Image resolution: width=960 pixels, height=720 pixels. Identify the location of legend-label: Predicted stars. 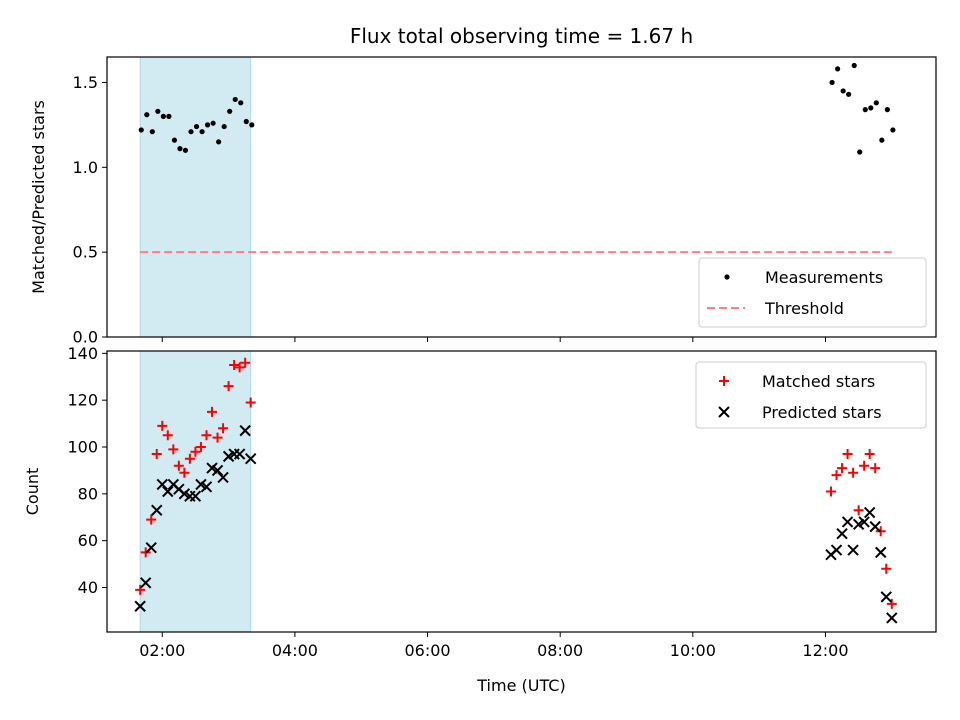
(822, 412).